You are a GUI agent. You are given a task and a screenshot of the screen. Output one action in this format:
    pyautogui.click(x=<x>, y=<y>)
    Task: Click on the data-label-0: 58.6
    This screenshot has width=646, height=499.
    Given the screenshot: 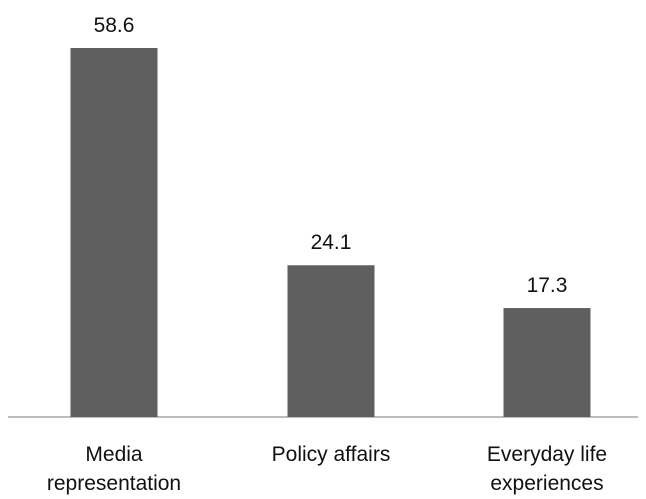 What is the action you would take?
    pyautogui.click(x=114, y=25)
    